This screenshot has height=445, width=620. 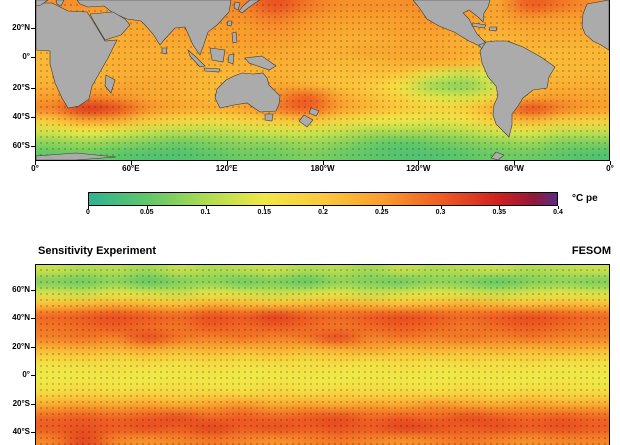 I want to click on antarctica-landmass, so click(x=76, y=156).